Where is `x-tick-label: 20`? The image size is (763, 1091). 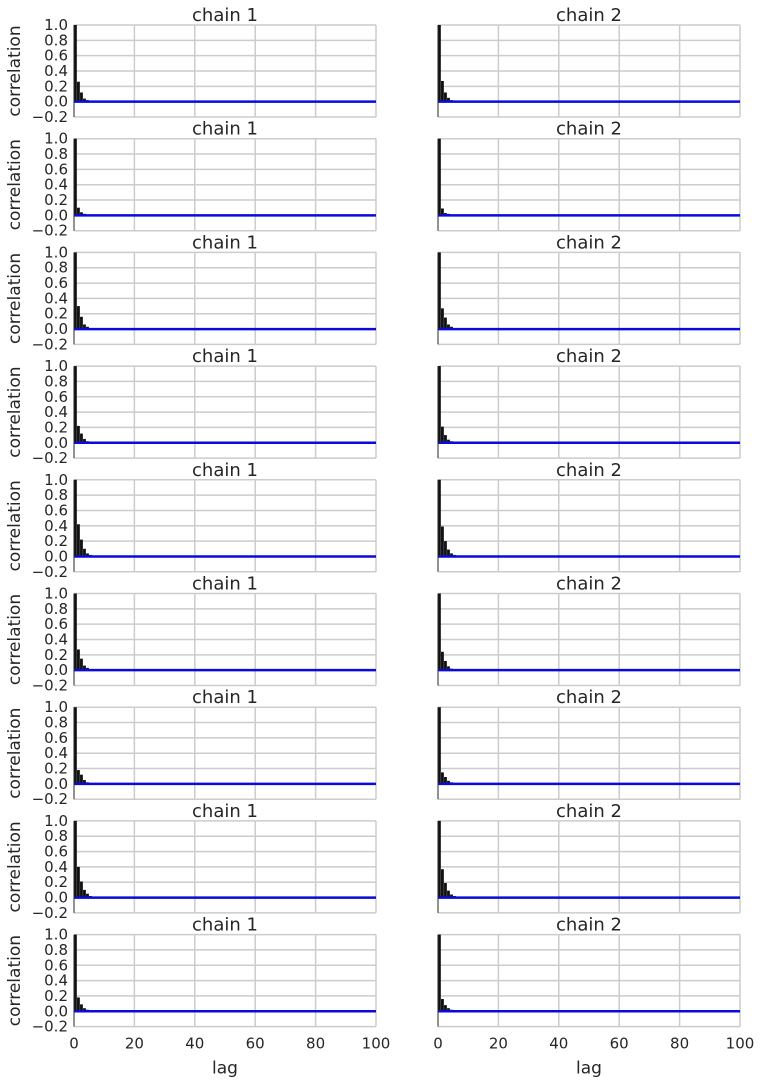
x-tick-label: 20 is located at coordinates (498, 1044).